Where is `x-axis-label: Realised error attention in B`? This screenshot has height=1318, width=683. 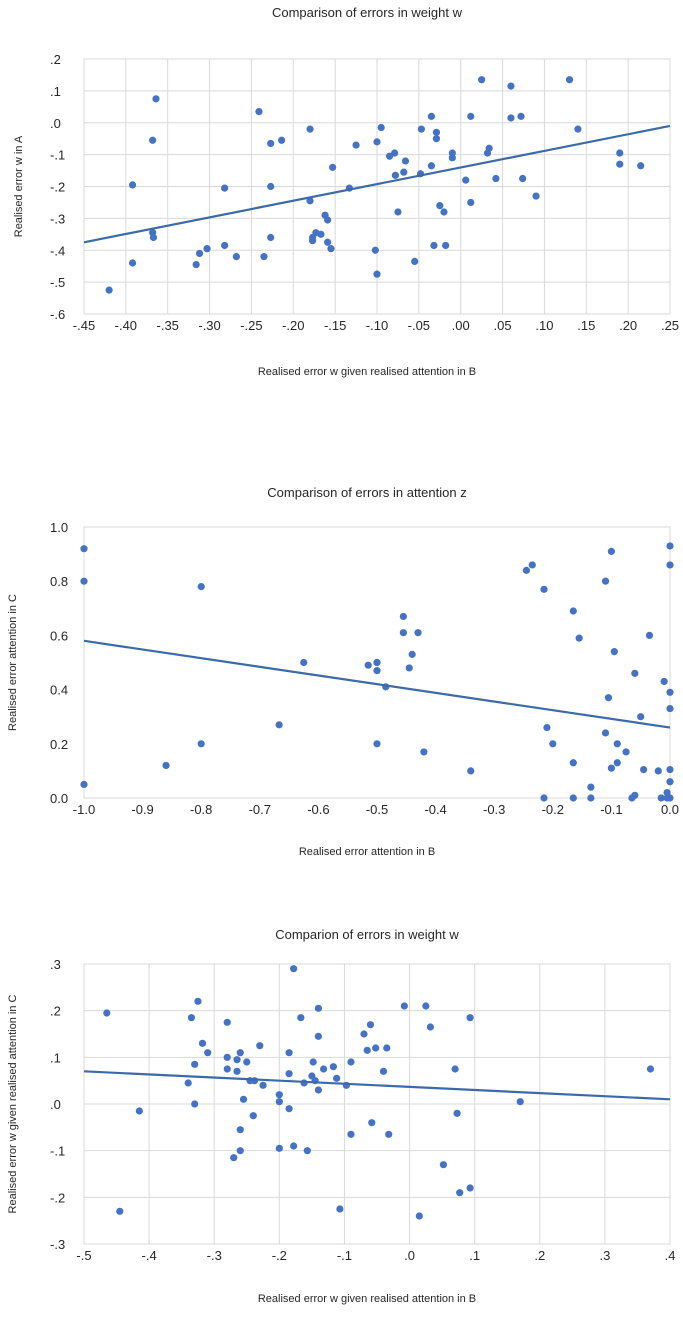 x-axis-label: Realised error attention in B is located at coordinates (367, 852).